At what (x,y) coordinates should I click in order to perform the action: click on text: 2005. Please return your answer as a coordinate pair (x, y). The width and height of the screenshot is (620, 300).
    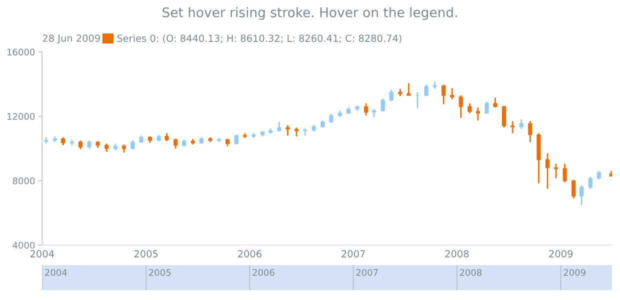
    Looking at the image, I should click on (160, 272).